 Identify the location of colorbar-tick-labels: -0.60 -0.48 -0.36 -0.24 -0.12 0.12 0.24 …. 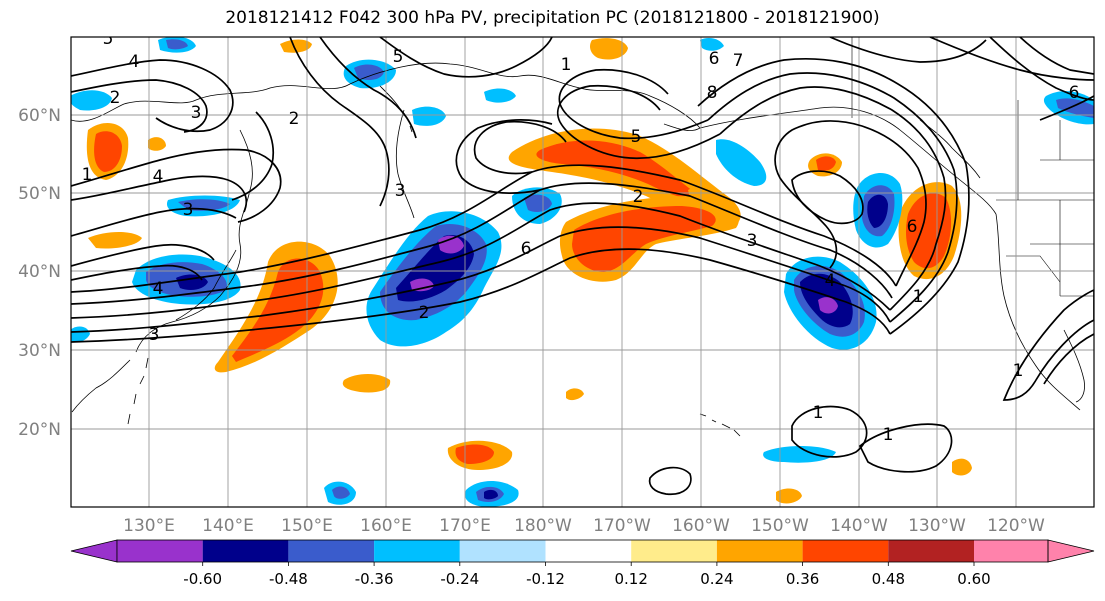
(586, 579).